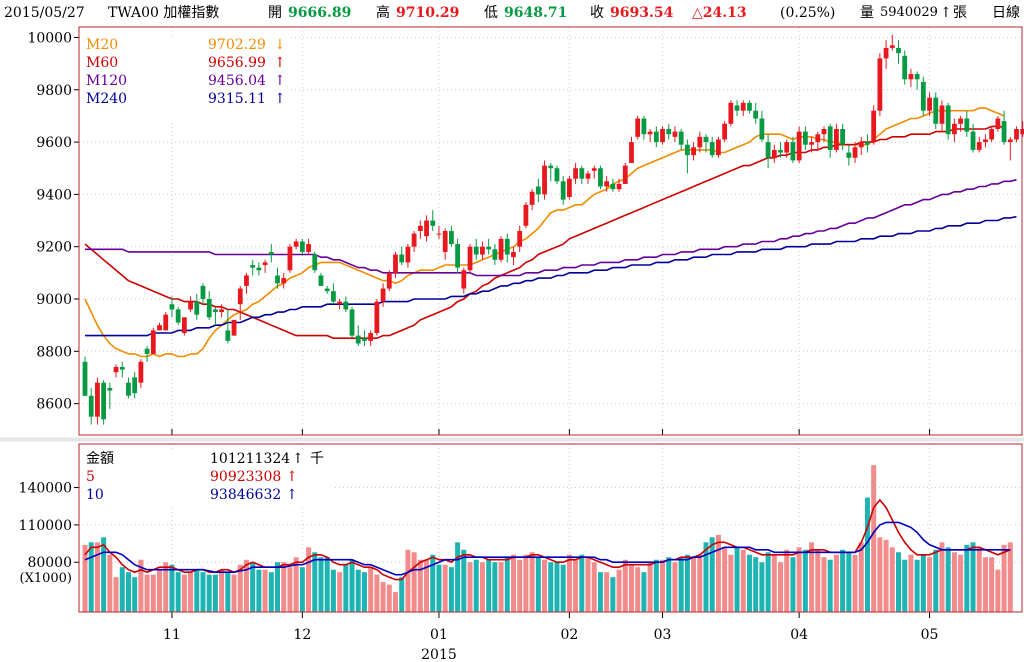 Image resolution: width=1024 pixels, height=662 pixels. Describe the element at coordinates (439, 654) in the screenshot. I see `x-year-label: 2015` at that location.